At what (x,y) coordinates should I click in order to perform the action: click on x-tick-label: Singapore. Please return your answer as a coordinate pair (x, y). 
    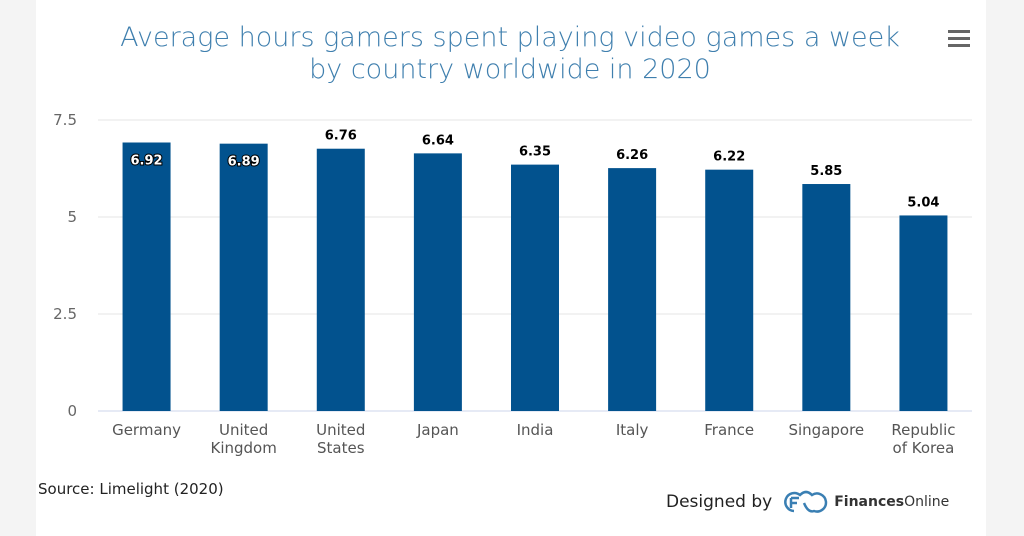
    Looking at the image, I should click on (826, 430).